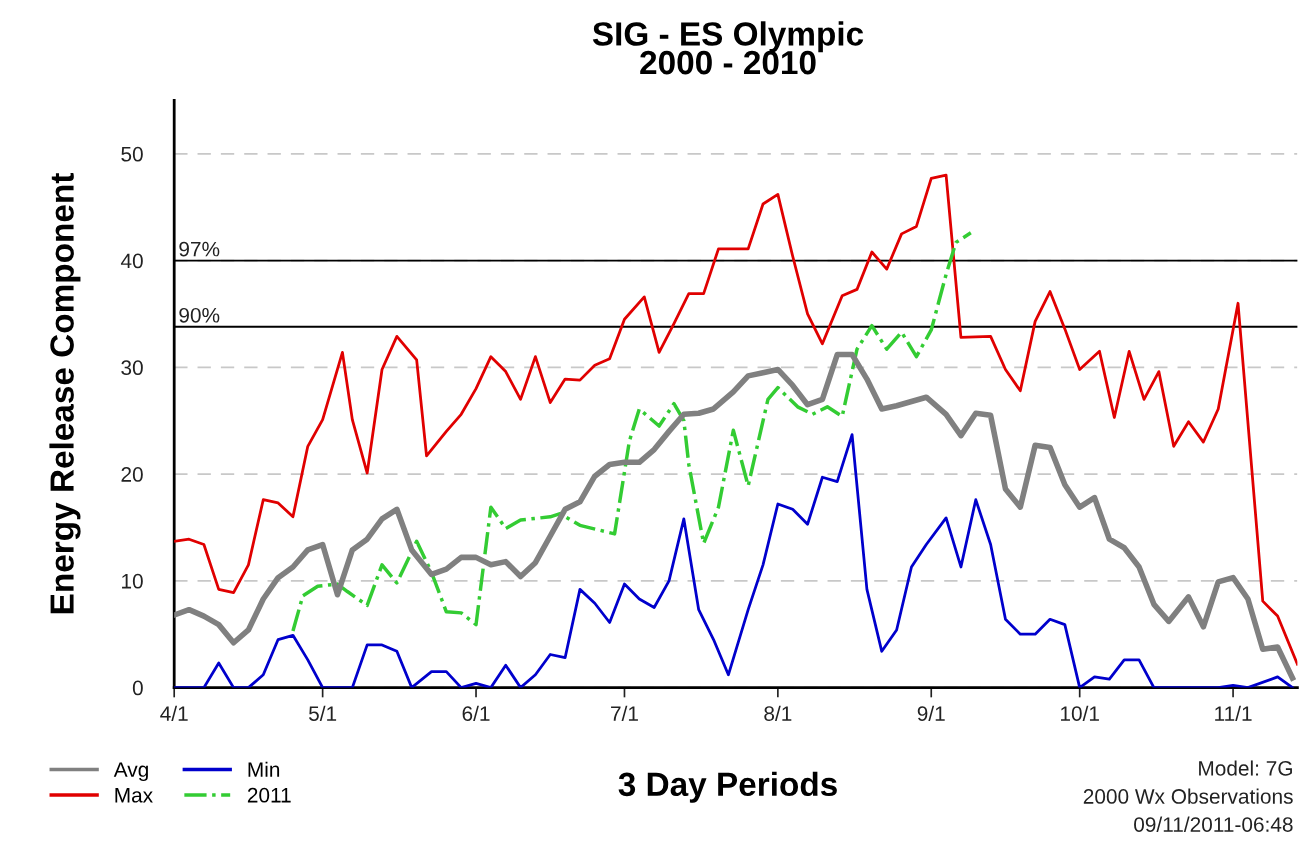  I want to click on y-tick-label: 0, so click(137, 688).